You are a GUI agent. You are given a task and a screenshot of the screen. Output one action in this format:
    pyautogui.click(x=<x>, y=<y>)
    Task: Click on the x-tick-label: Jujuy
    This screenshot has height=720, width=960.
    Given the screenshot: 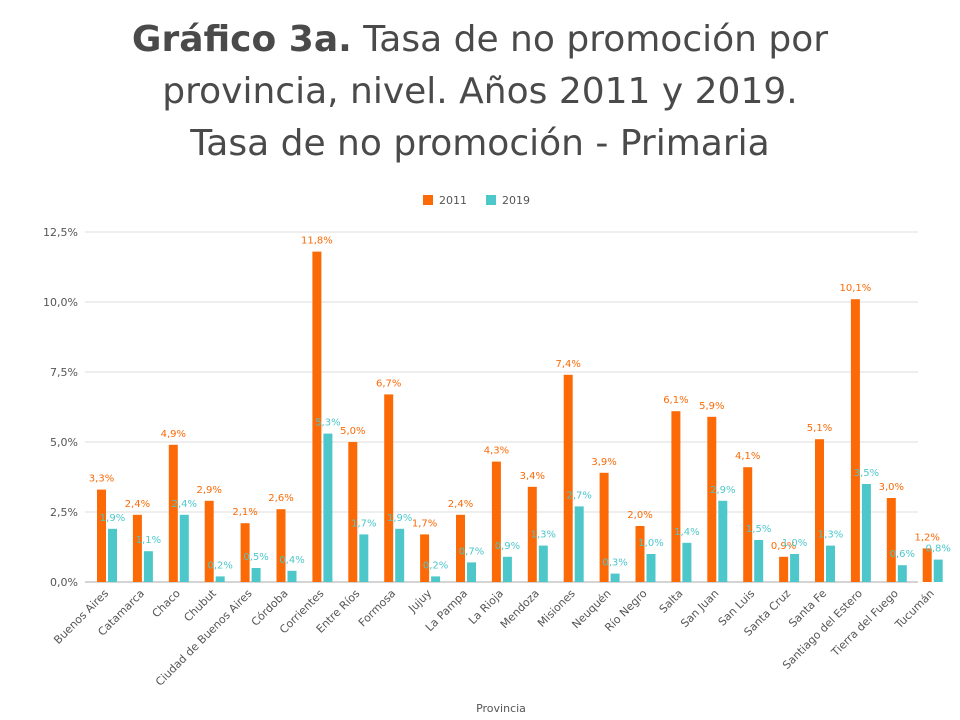 What is the action you would take?
    pyautogui.click(x=419, y=601)
    